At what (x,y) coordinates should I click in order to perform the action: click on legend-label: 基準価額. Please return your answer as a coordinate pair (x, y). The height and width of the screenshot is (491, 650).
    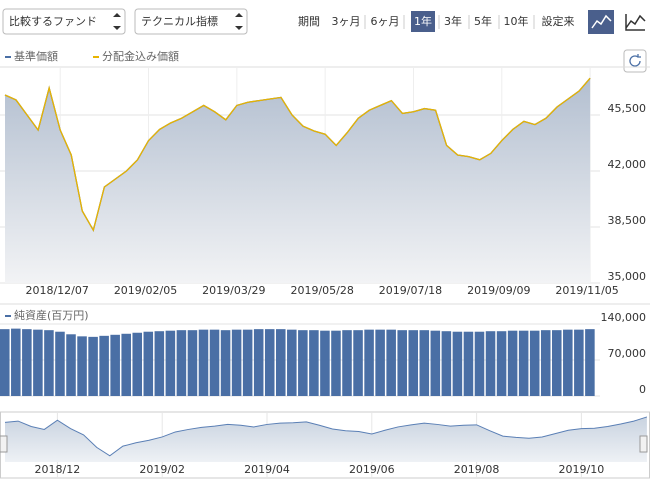
    Looking at the image, I should click on (36, 56).